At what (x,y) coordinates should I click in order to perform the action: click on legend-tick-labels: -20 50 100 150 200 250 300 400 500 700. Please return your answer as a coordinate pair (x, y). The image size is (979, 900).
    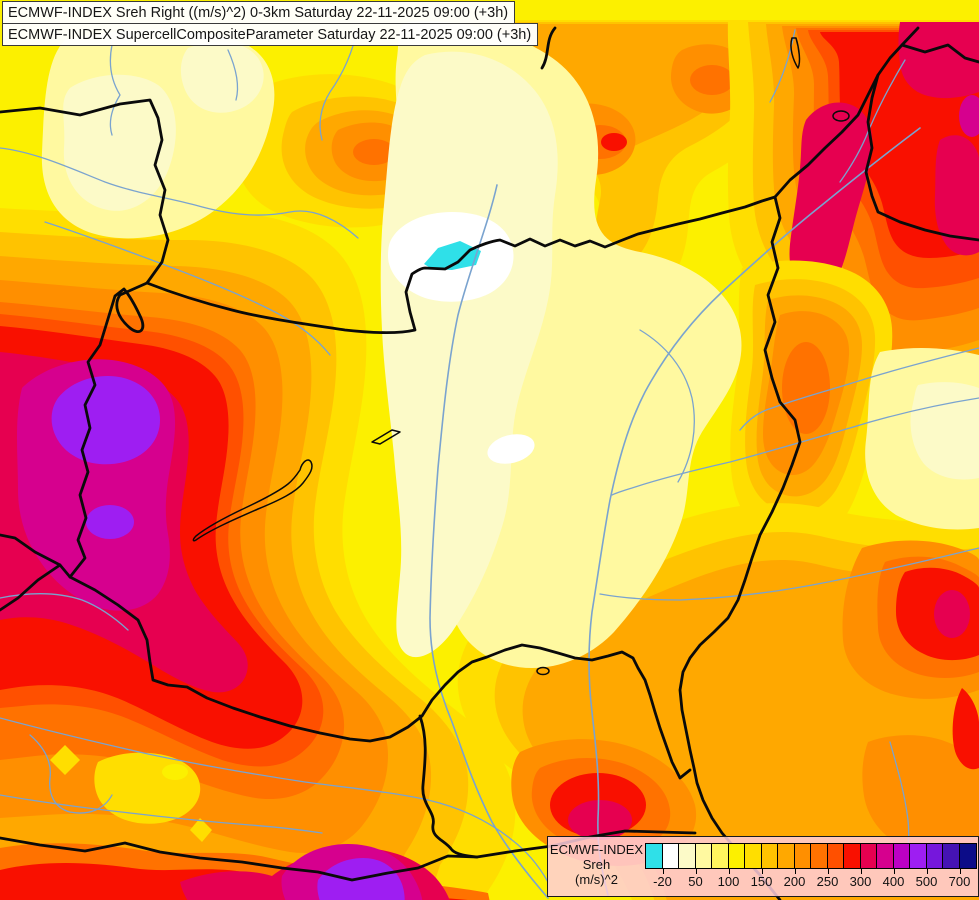
    Looking at the image, I should click on (811, 882).